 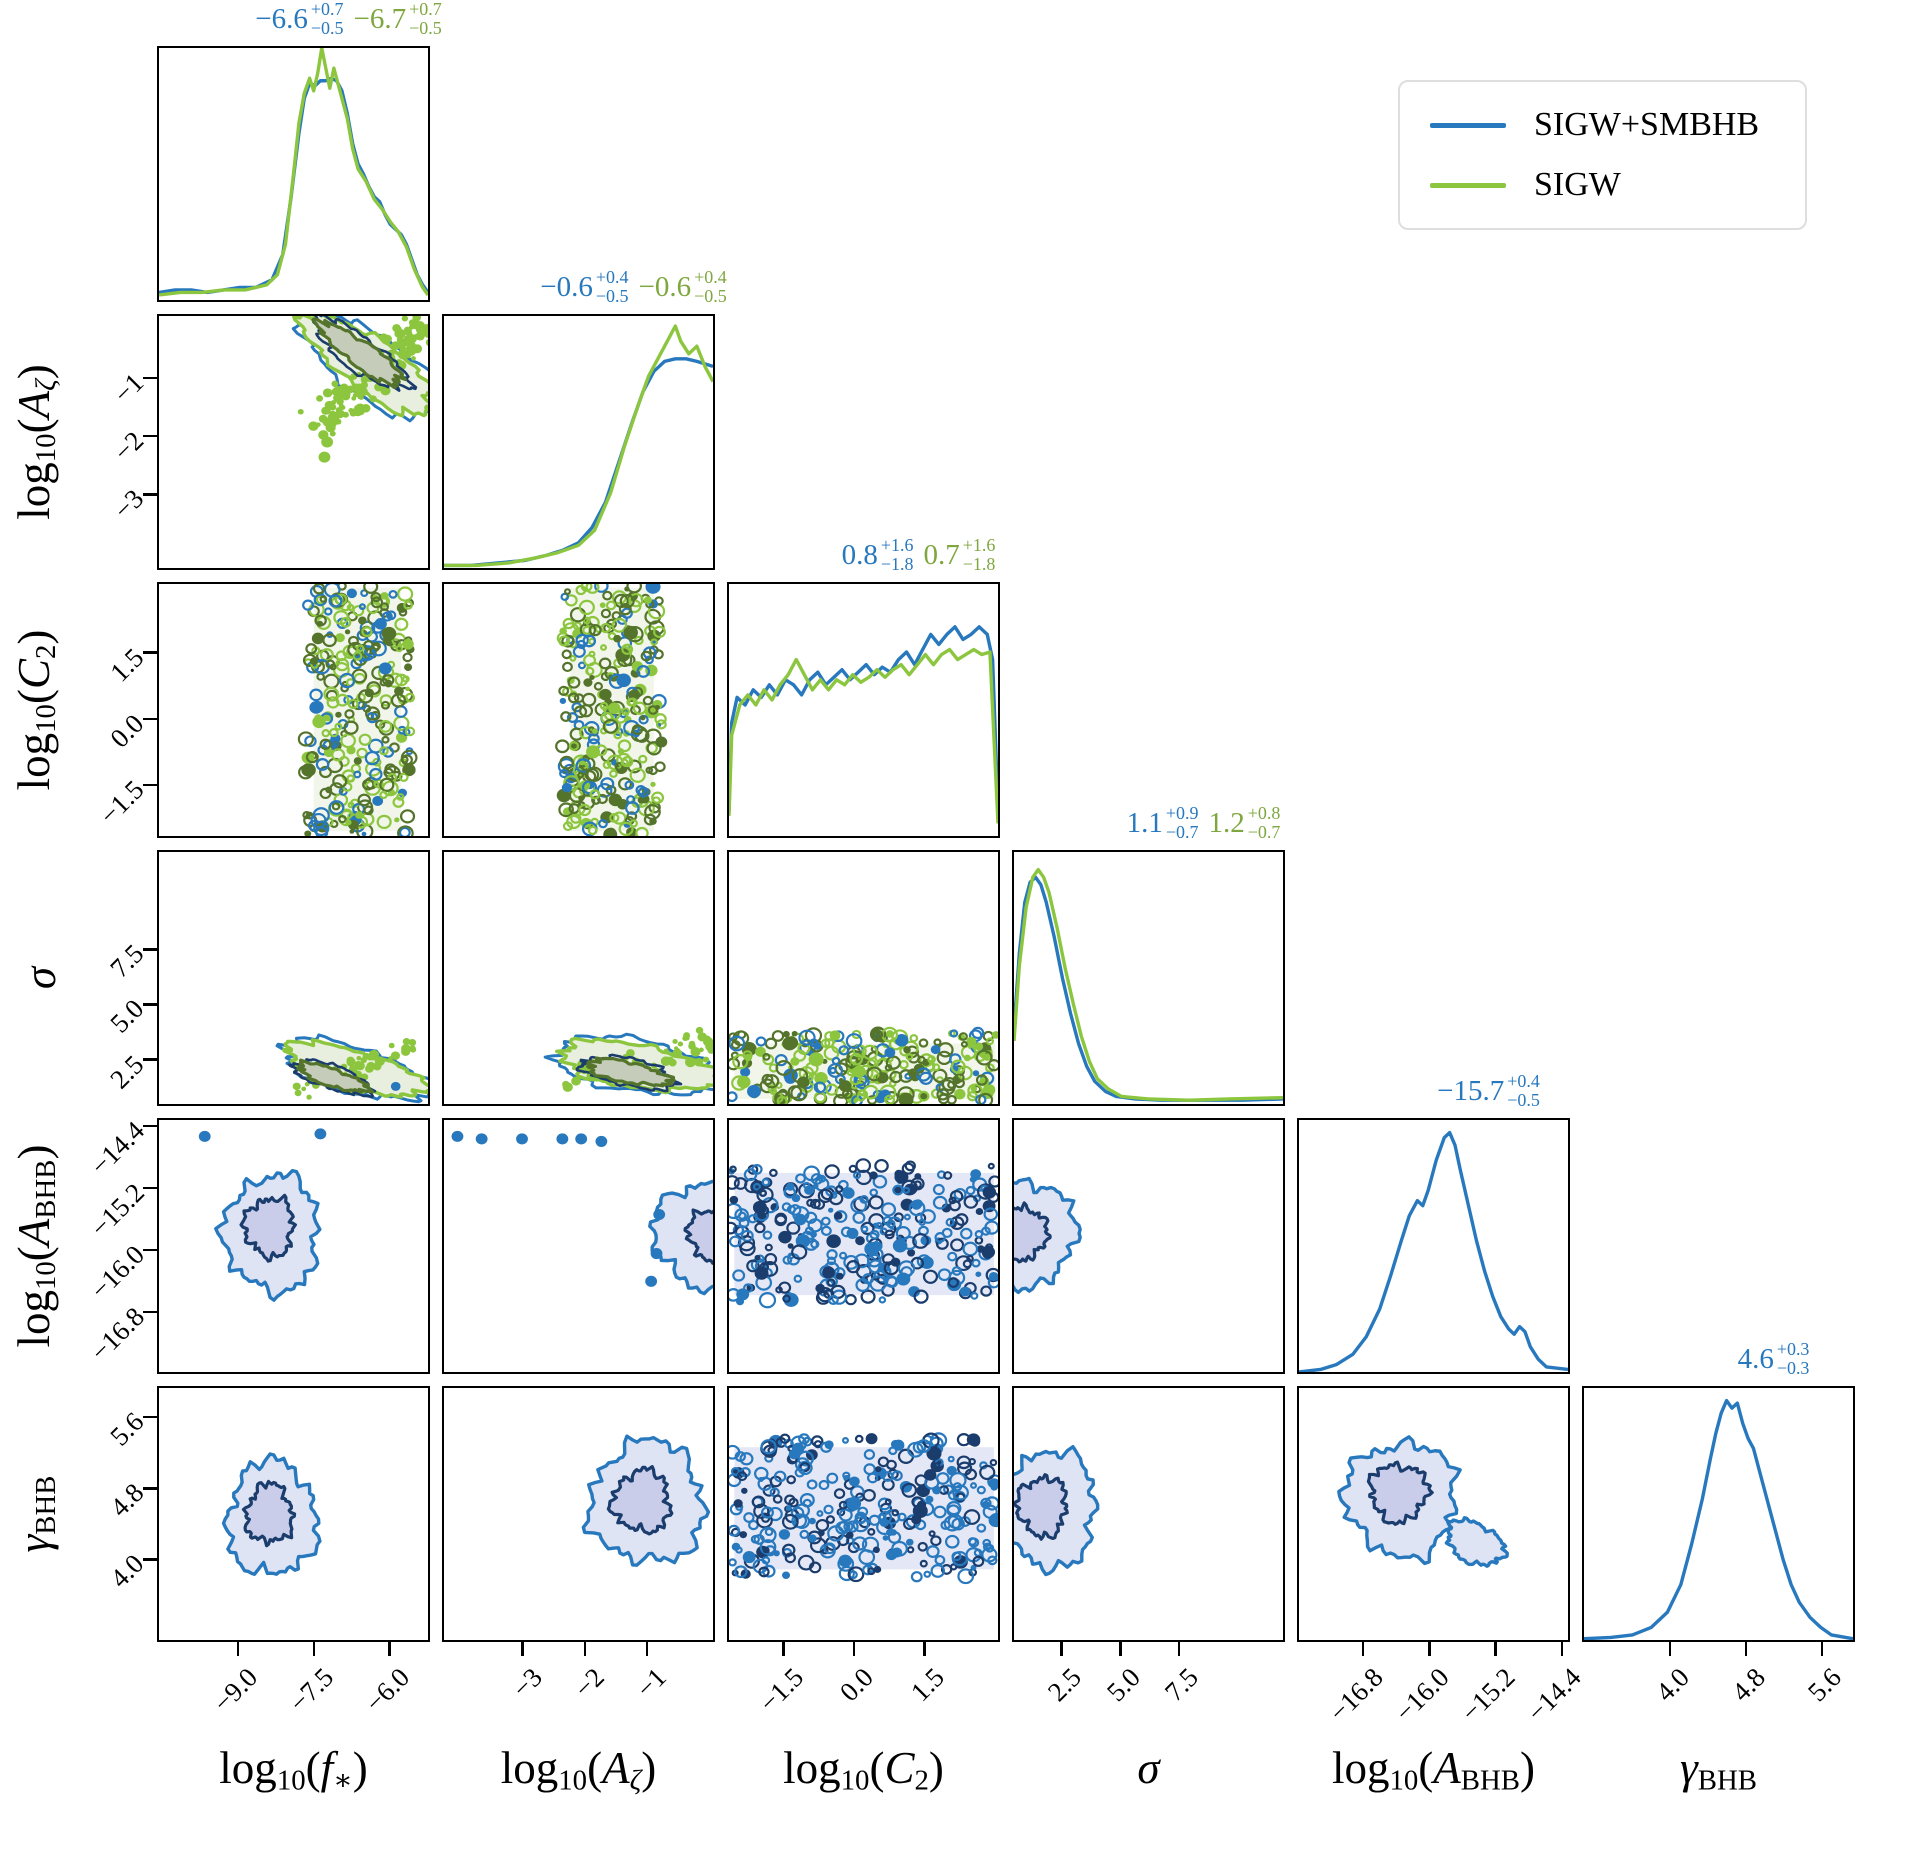 What do you see at coordinates (1749, 1685) in the screenshot?
I see `x-tick-label: 4.8` at bounding box center [1749, 1685].